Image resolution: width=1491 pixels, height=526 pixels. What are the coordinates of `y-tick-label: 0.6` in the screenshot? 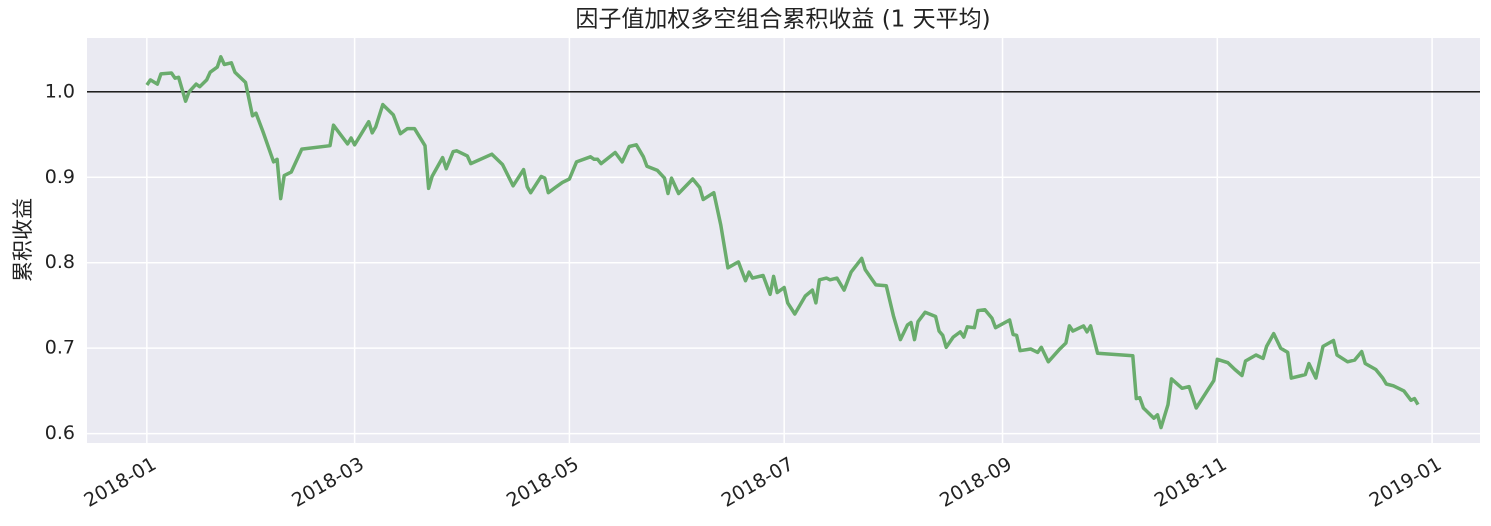 It's located at (60, 433).